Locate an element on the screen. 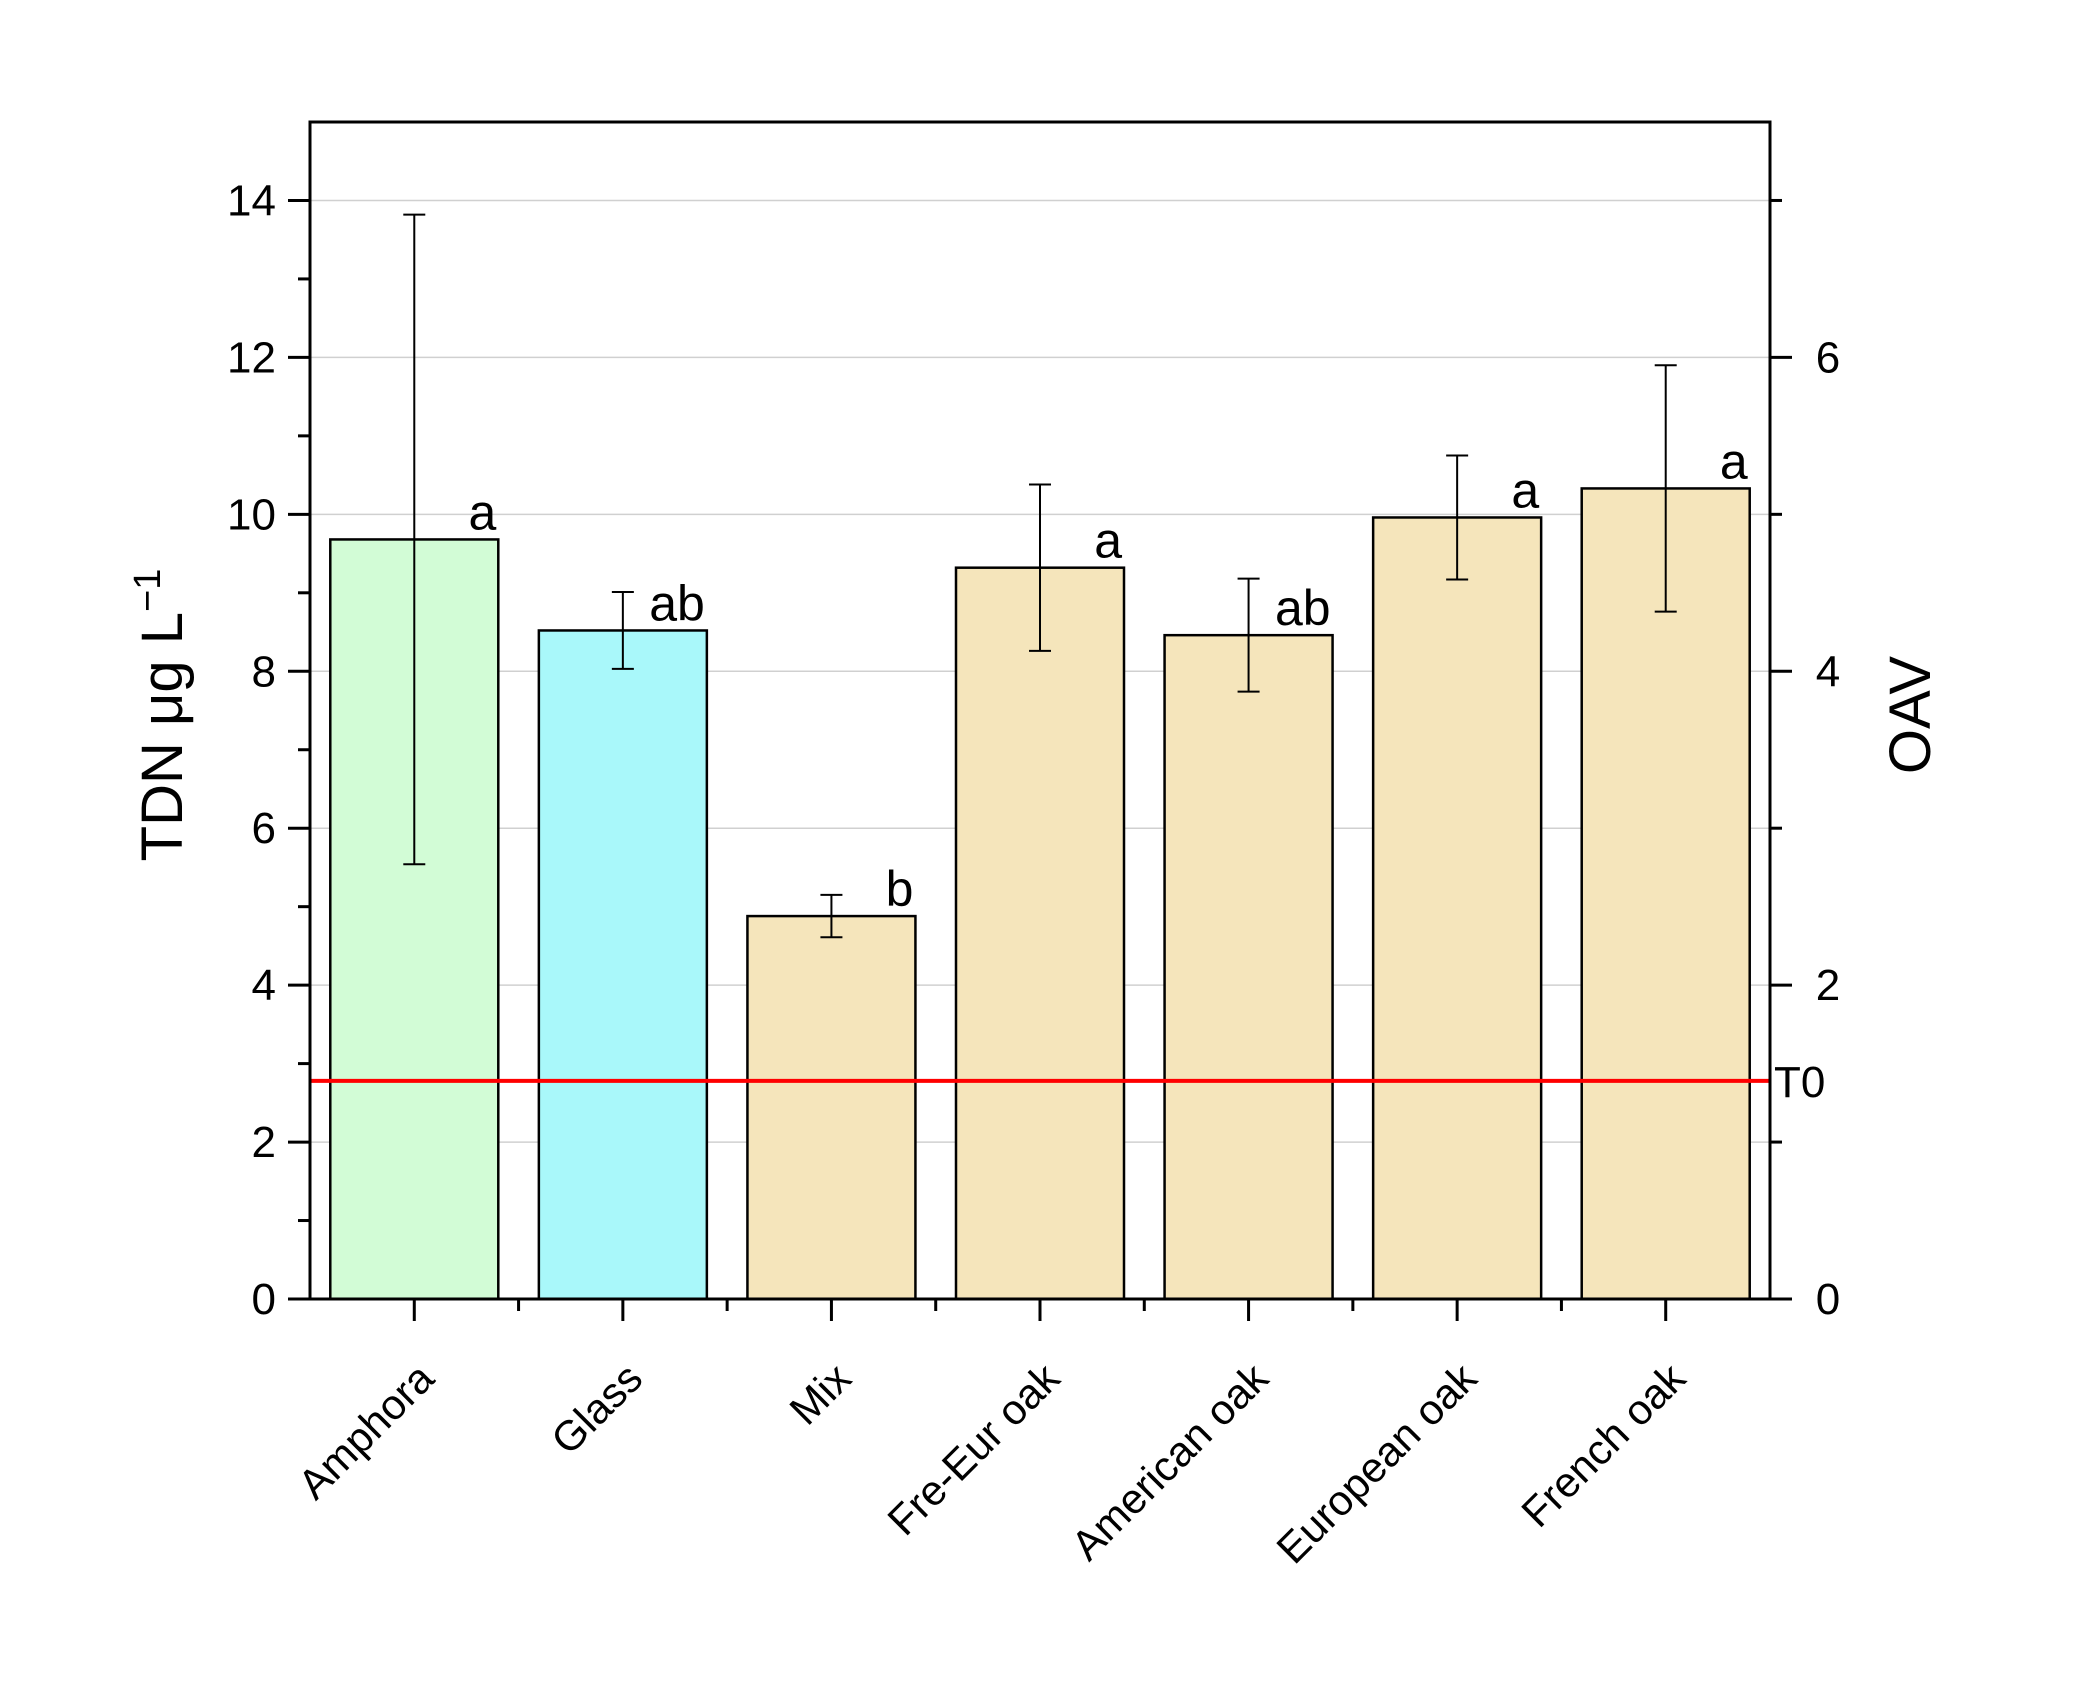  y-tick-label: 8 is located at coordinates (264, 671).